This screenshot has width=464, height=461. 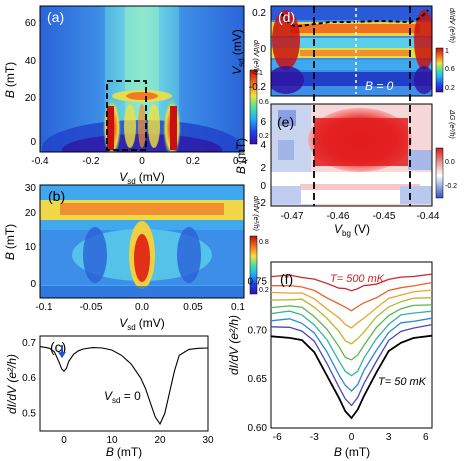 I want to click on panel-b-heatmap, so click(x=142, y=241).